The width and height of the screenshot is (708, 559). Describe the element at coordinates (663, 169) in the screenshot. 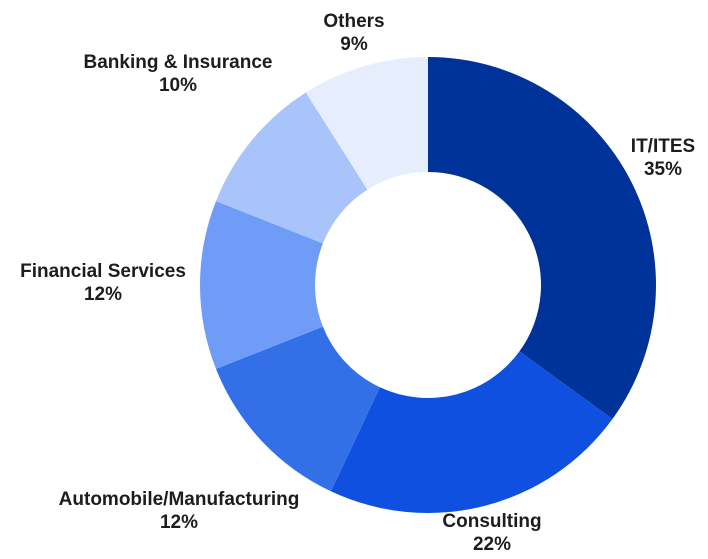

I see `label-it-ites-value: 35%` at that location.